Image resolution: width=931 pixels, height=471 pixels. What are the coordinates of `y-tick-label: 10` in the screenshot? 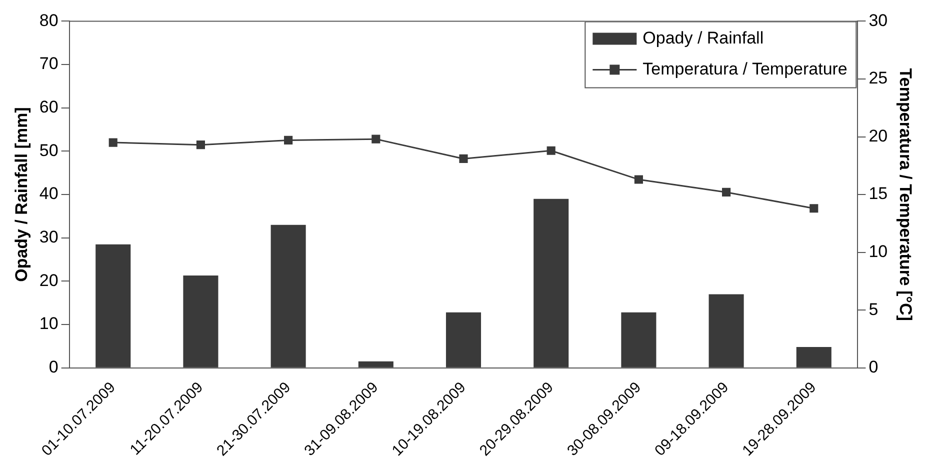 It's located at (48, 324).